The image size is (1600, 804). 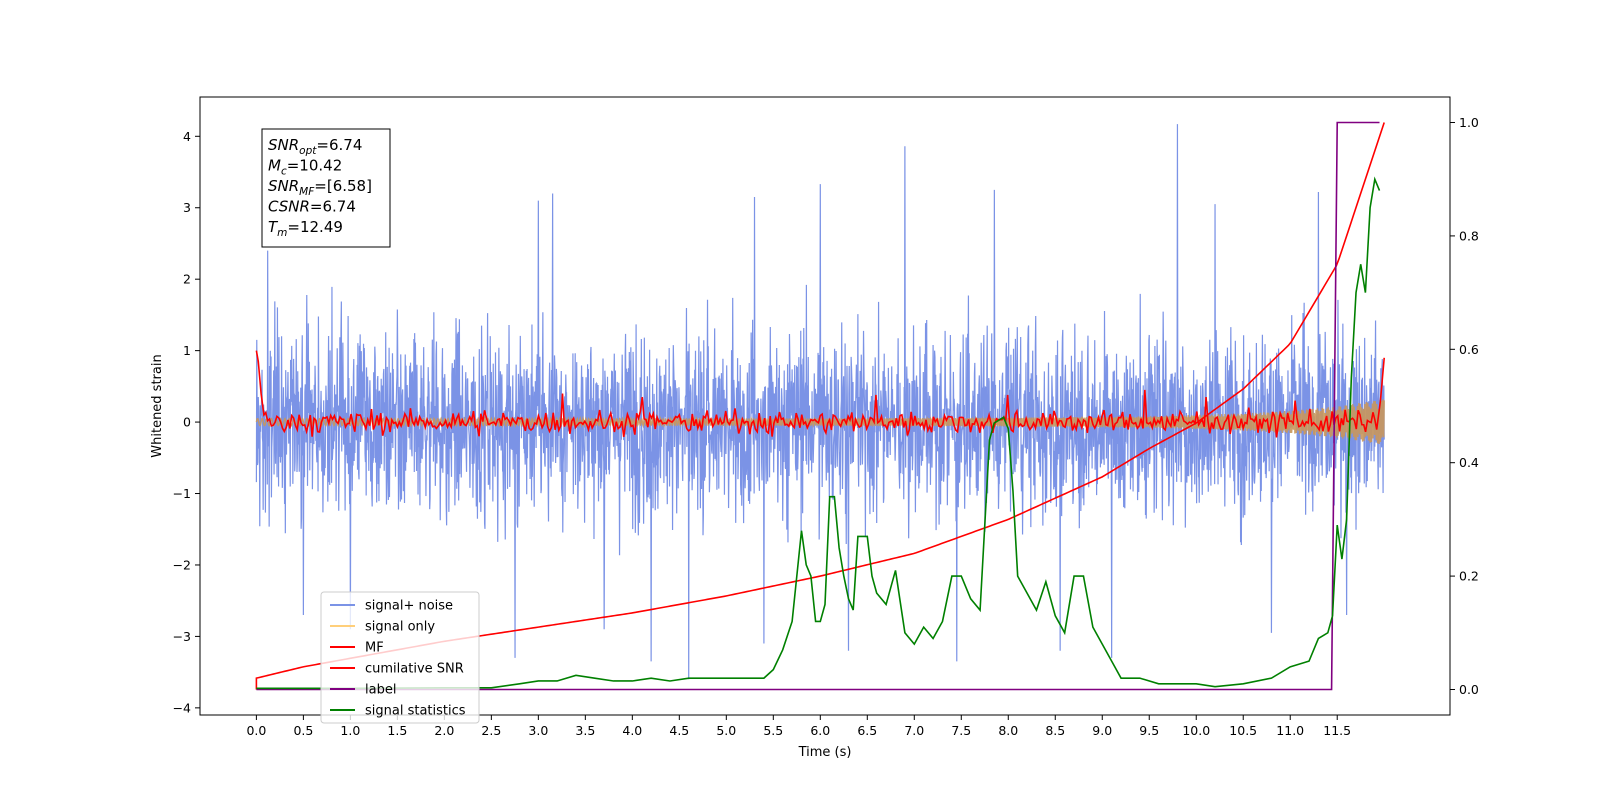 I want to click on x-tick-label: 0.0, so click(x=256, y=730).